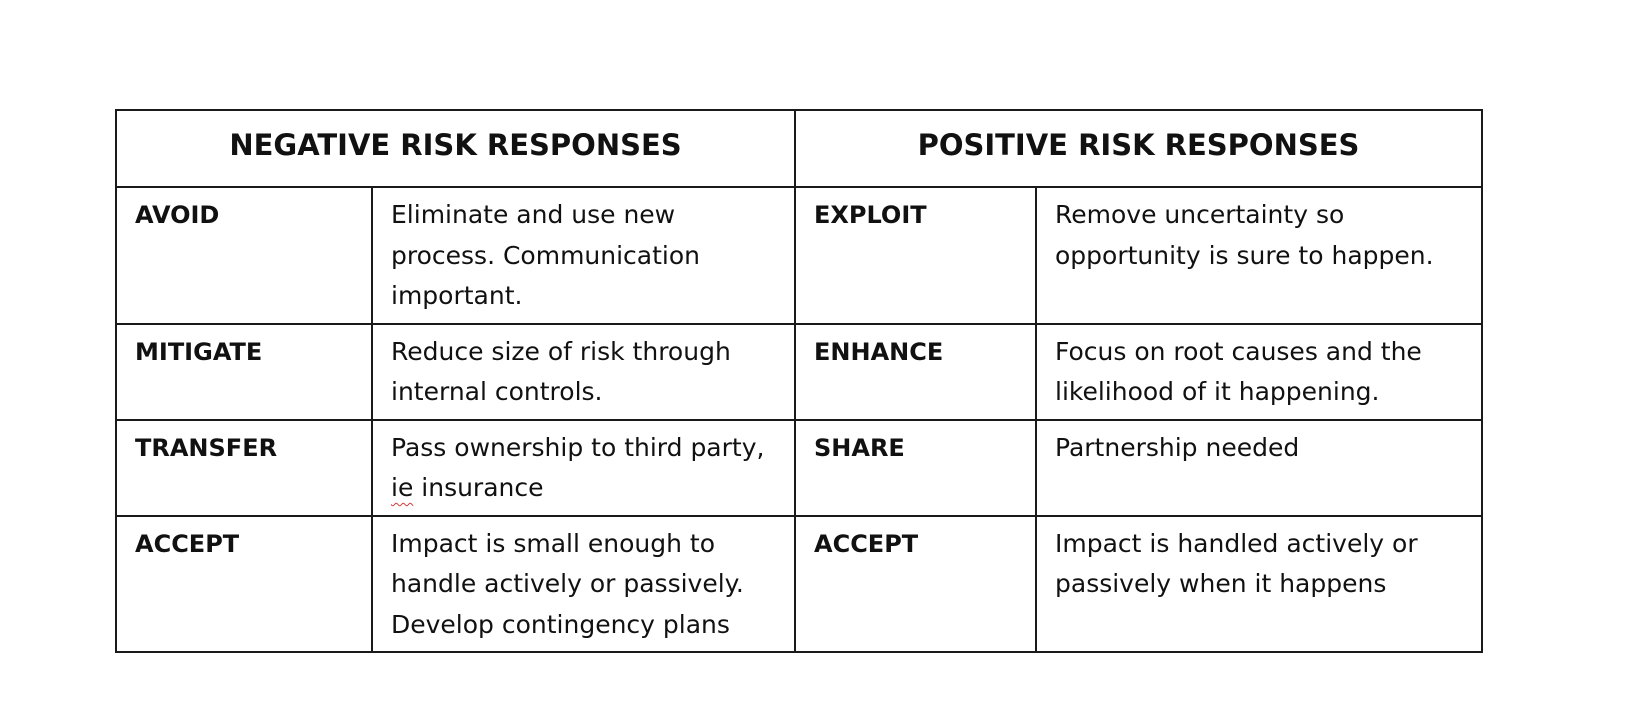 The image size is (1643, 711). Describe the element at coordinates (455, 148) in the screenshot. I see `negative-risk-header: NEGATIVE RISK RESPONSES` at that location.